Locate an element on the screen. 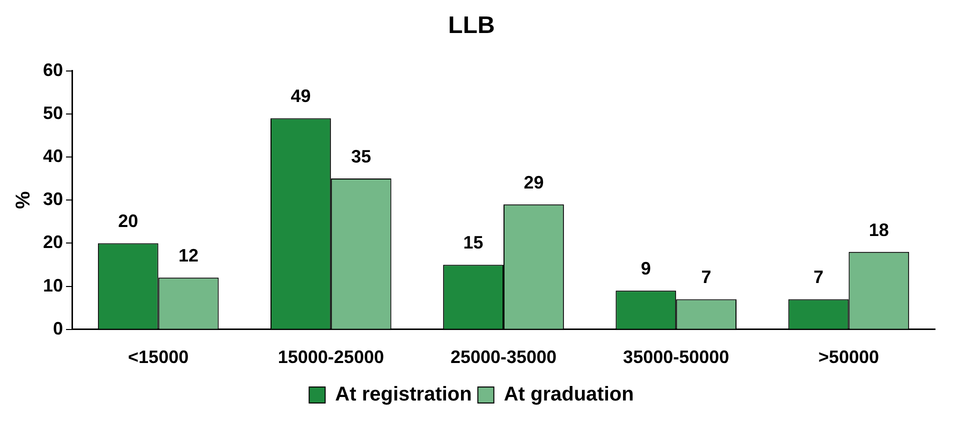 Image resolution: width=963 pixels, height=423 pixels. y-tick-label: 10 is located at coordinates (53, 285).